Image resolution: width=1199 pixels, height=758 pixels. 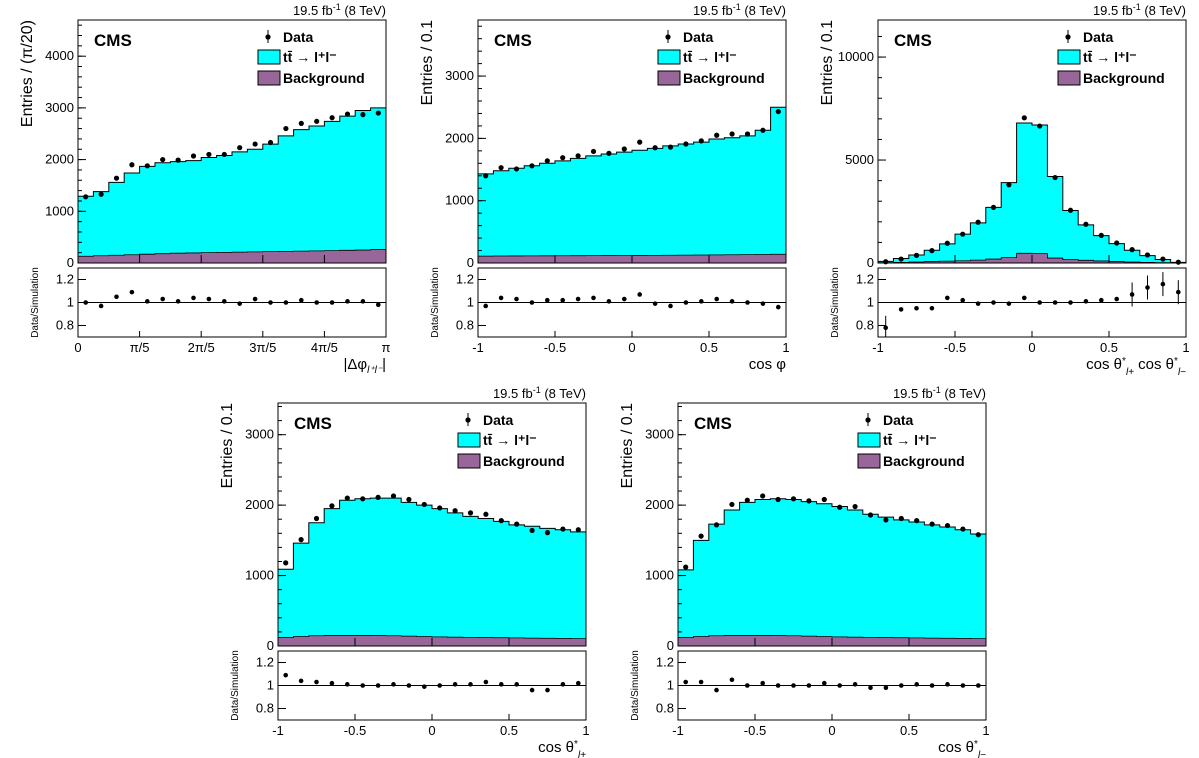 What do you see at coordinates (669, 78) in the screenshot?
I see `legend-background-swatch` at bounding box center [669, 78].